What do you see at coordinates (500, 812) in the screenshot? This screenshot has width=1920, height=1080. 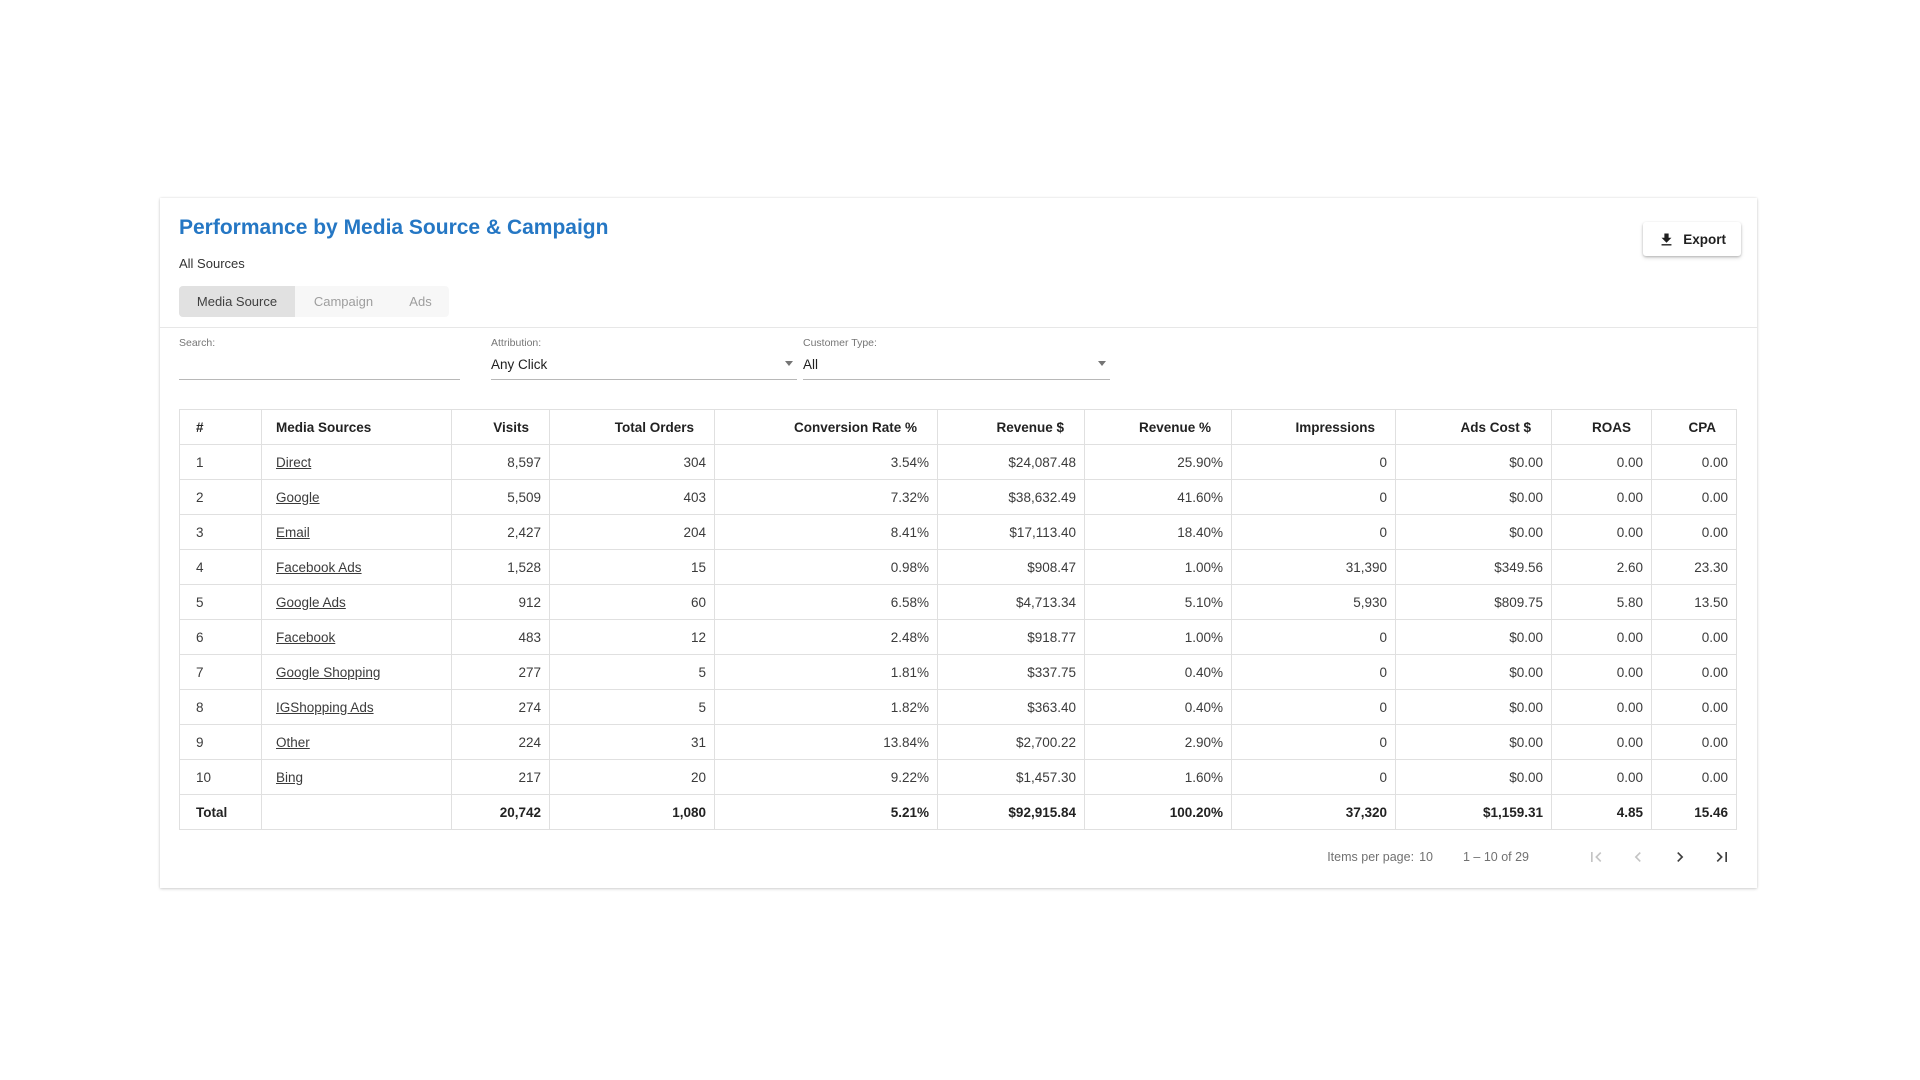 I see `table-cell: 20,742` at bounding box center [500, 812].